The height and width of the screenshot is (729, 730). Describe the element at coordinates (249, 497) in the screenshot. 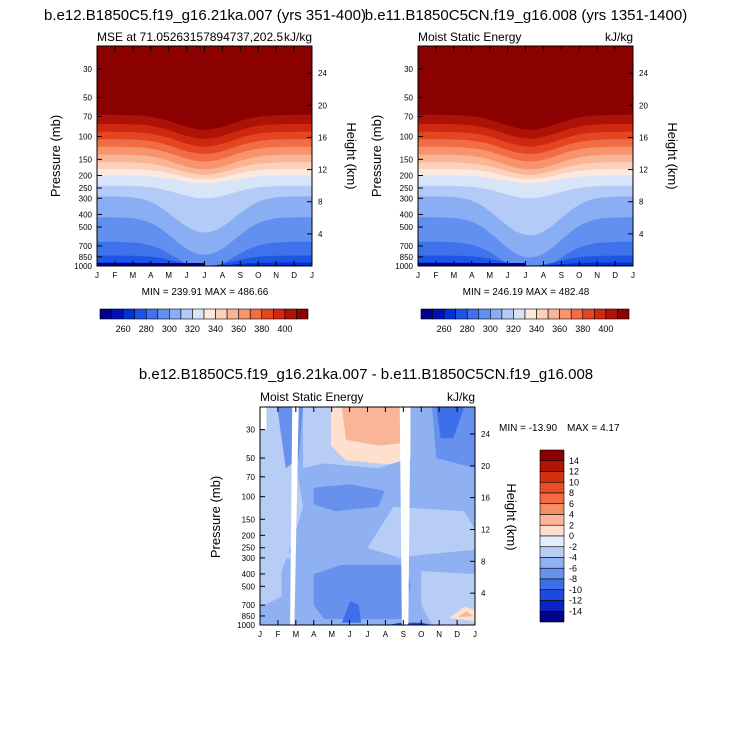

I see `pressure-tick-label: 100` at that location.